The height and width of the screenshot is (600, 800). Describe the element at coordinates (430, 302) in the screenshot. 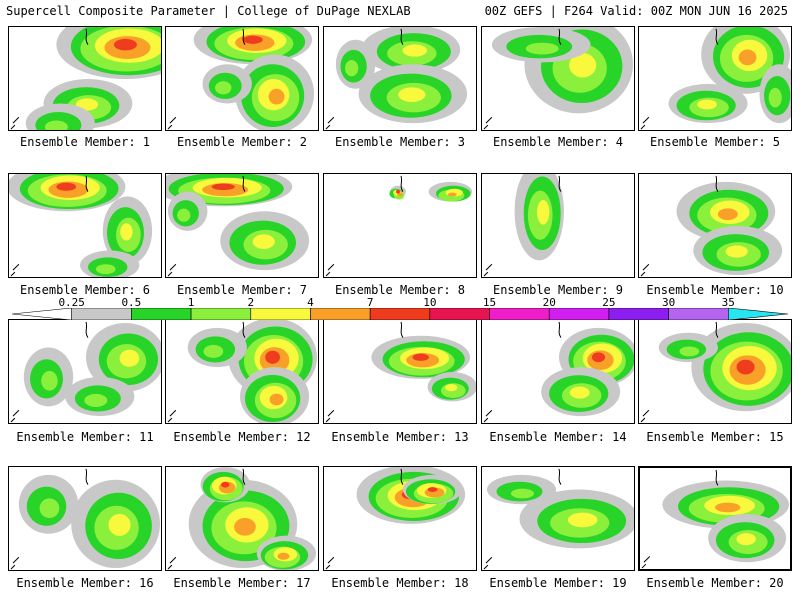

I see `colorbar-tick-label: 10` at that location.